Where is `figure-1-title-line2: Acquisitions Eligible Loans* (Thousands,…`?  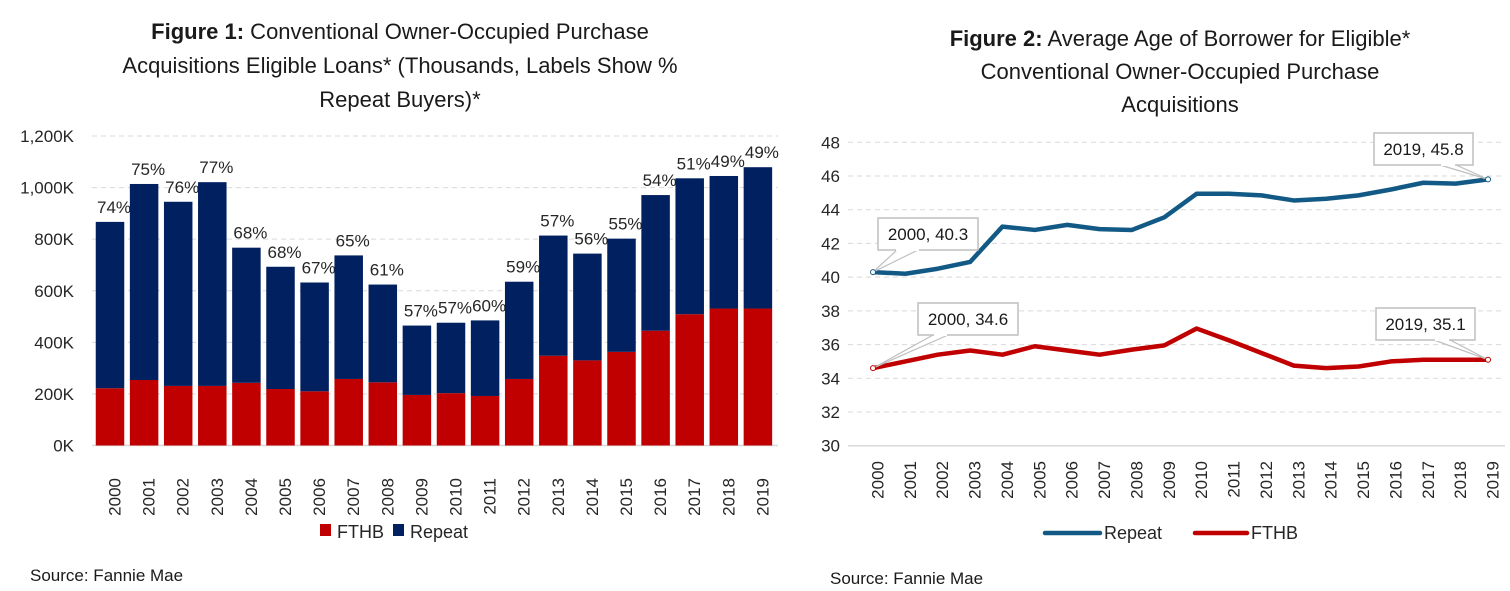
figure-1-title-line2: Acquisitions Eligible Loans* (Thousands,… is located at coordinates (400, 65).